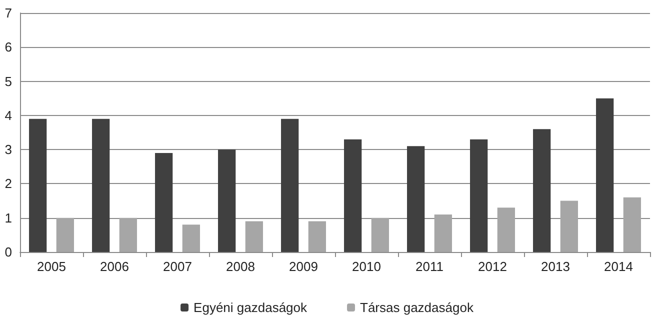  Describe the element at coordinates (8, 115) in the screenshot. I see `y-tick-label: 4` at that location.